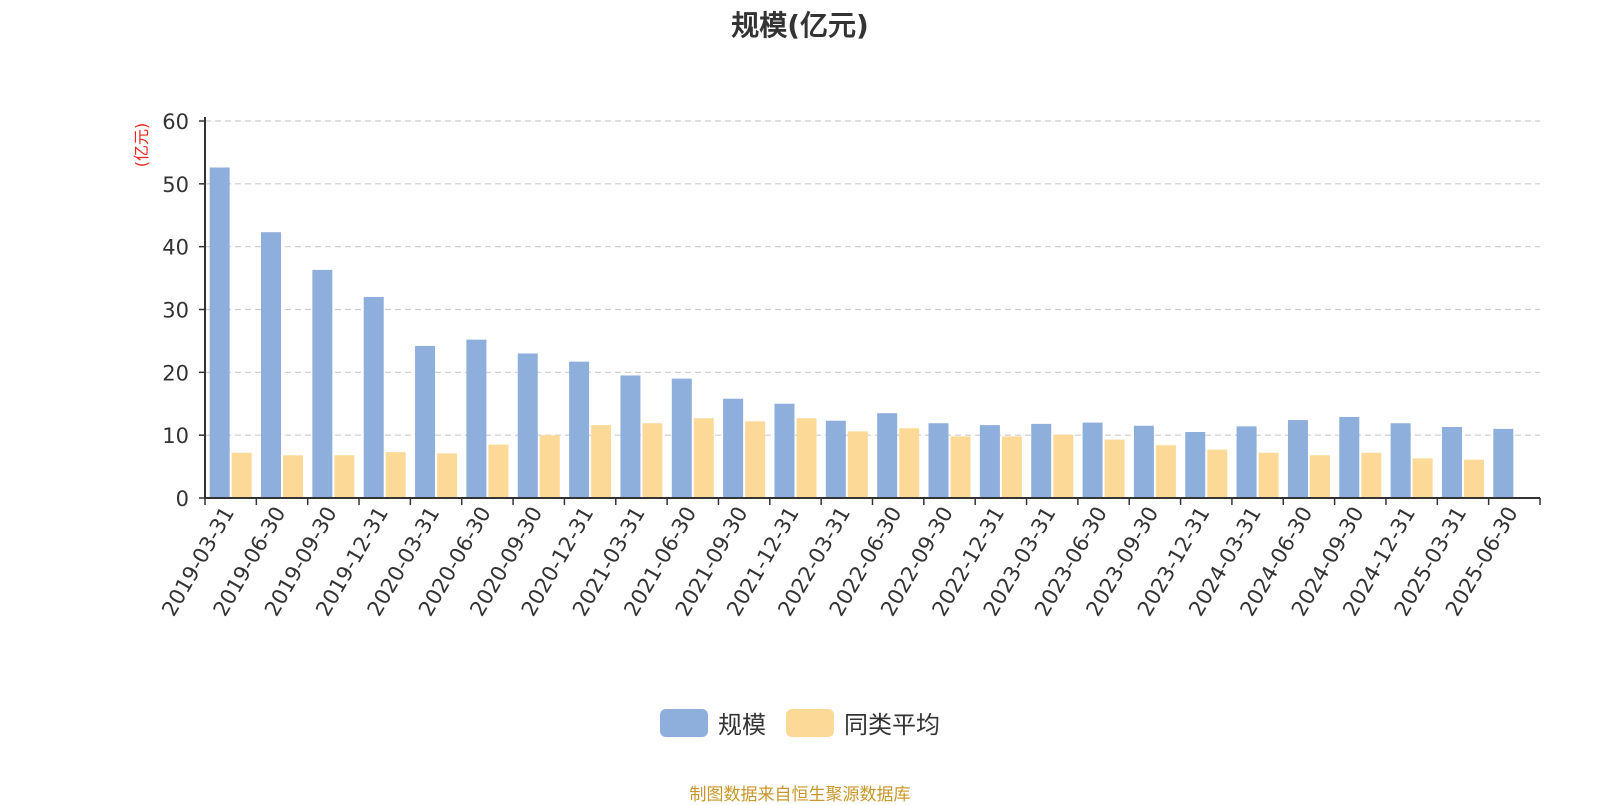 Image resolution: width=1600 pixels, height=805 pixels. Describe the element at coordinates (175, 373) in the screenshot. I see `y-tick-label: 20` at that location.